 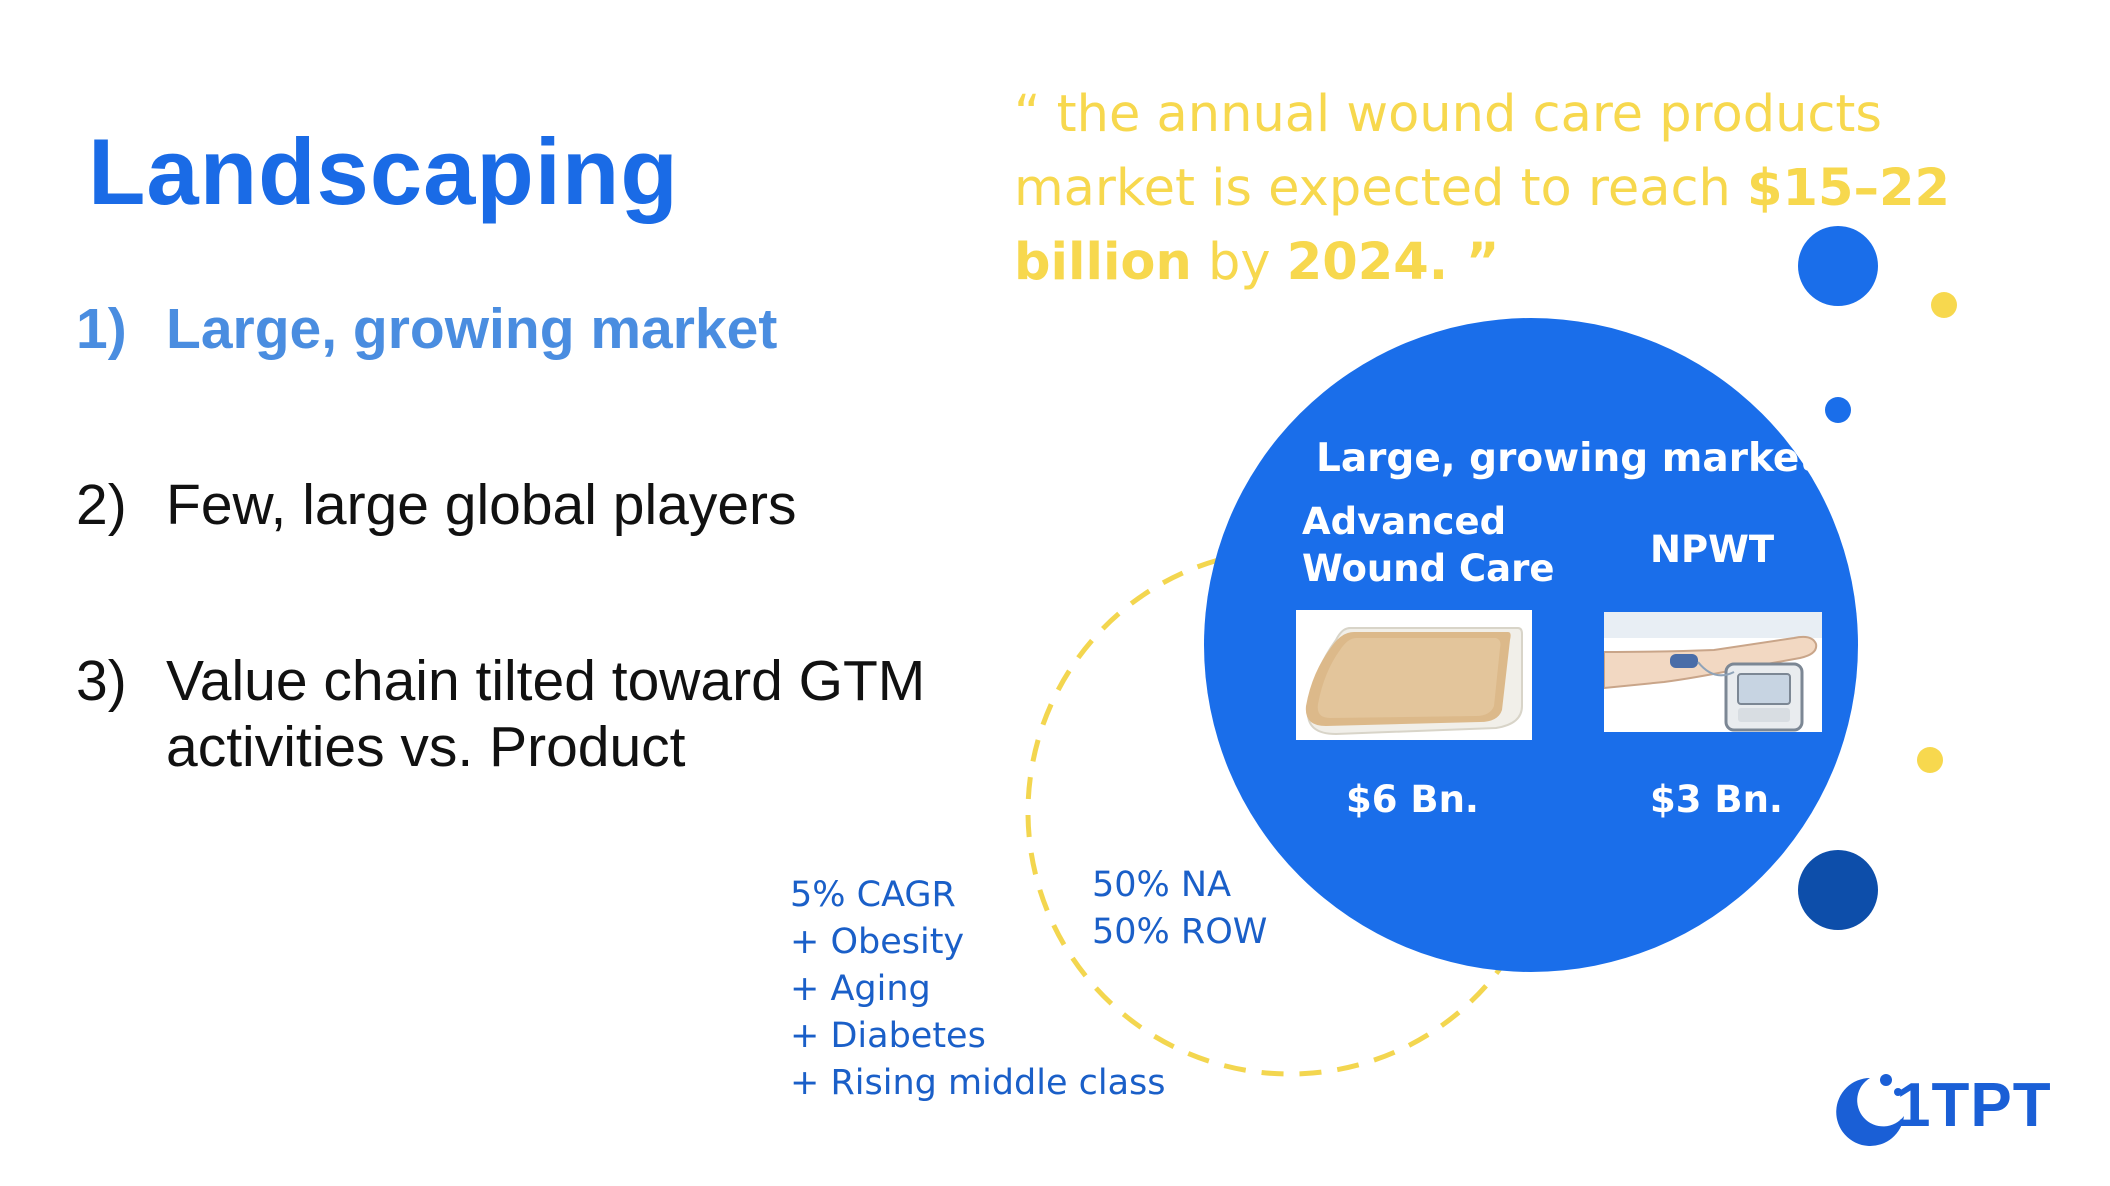 What do you see at coordinates (1713, 672) in the screenshot?
I see `npwt-device-image` at bounding box center [1713, 672].